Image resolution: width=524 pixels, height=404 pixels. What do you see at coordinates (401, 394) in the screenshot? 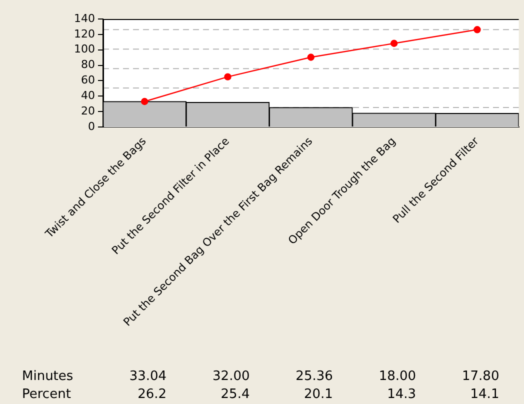
I see `text: 14.3` at bounding box center [401, 394].